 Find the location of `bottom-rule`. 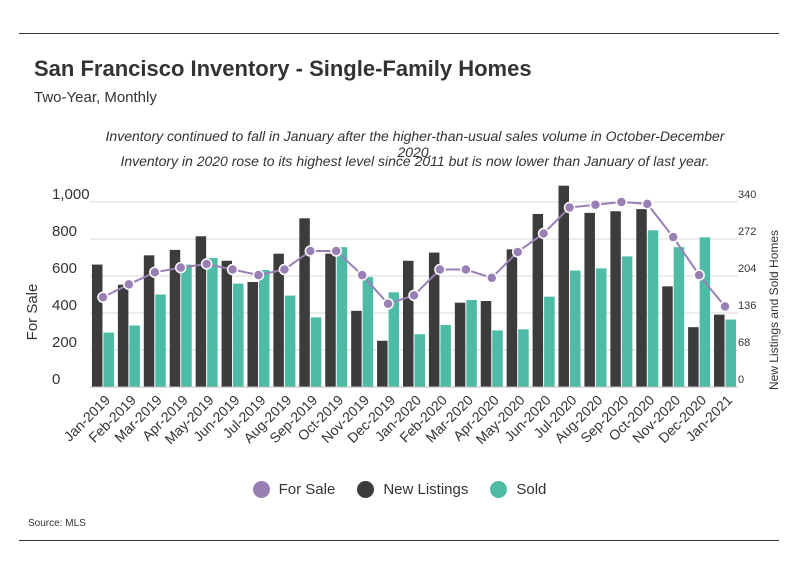

bottom-rule is located at coordinates (399, 540).